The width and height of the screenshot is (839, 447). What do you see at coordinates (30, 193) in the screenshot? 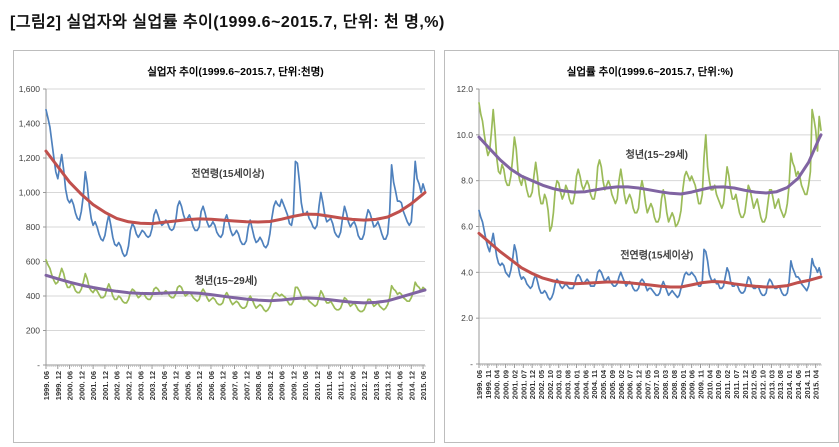
I see `y-axis-label: 1,000` at bounding box center [30, 193].